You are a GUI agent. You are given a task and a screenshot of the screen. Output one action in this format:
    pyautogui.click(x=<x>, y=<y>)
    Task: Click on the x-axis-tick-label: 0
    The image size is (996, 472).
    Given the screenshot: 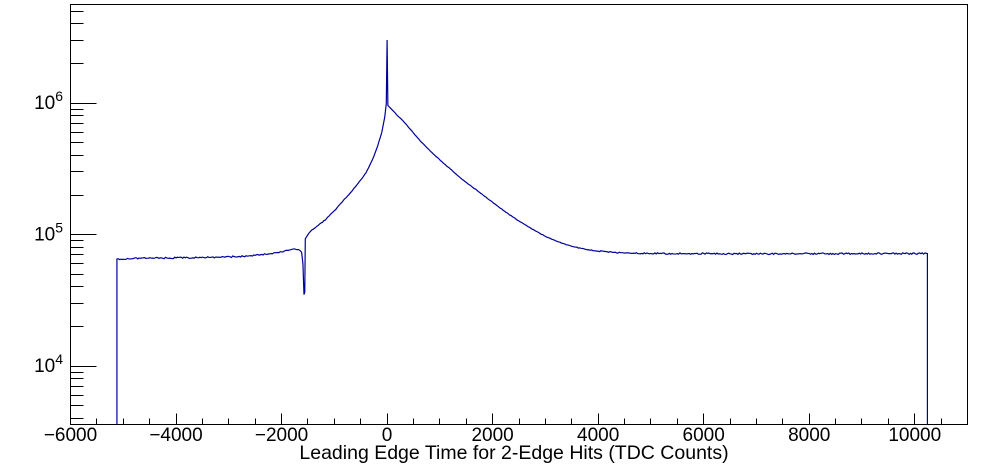 What is the action you would take?
    pyautogui.click(x=387, y=435)
    